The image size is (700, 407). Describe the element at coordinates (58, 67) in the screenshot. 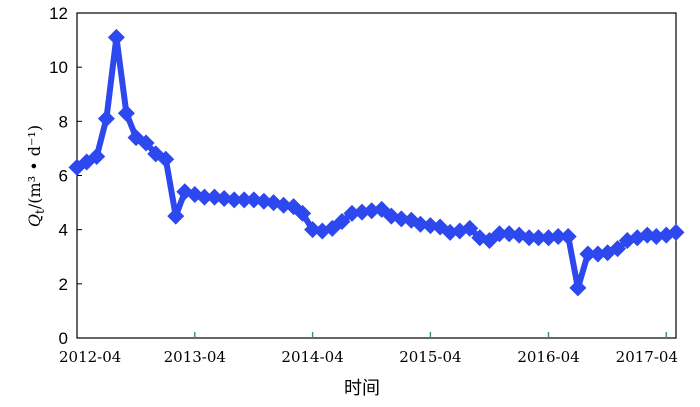

I see `y-tick-label: 10` at that location.